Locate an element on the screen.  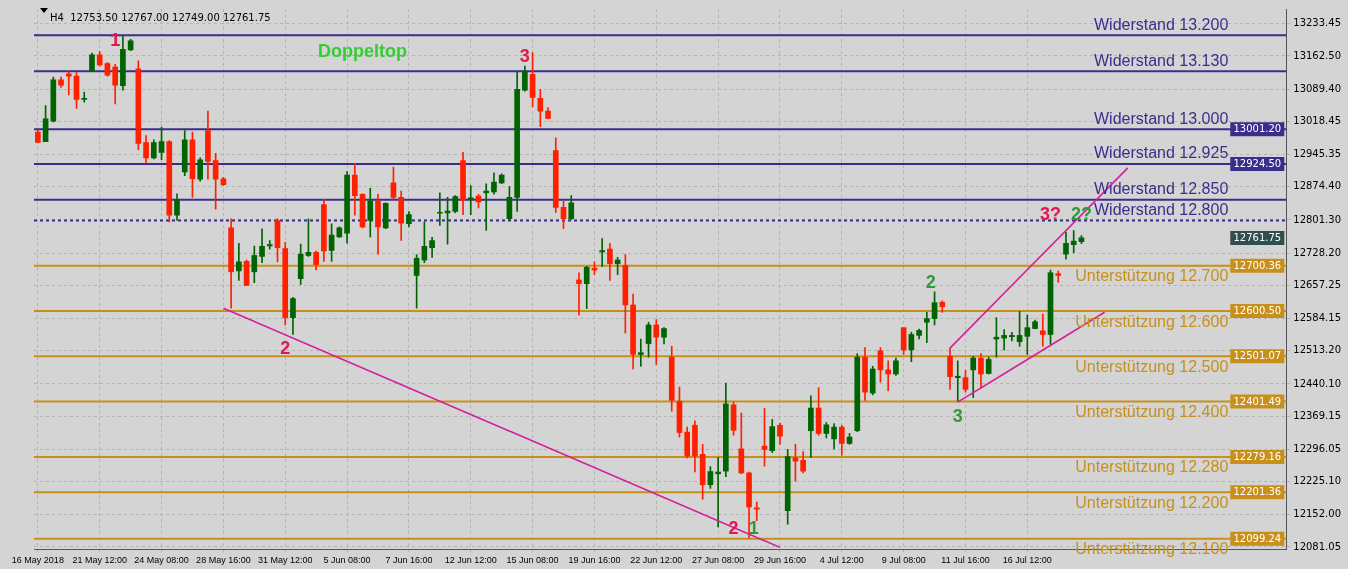
y-tick-label: 13233.45 is located at coordinates (1317, 23).